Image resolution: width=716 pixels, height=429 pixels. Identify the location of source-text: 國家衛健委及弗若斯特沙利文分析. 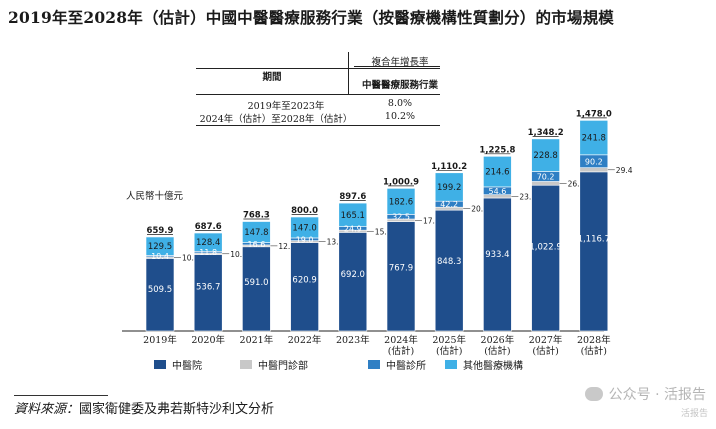
(177, 409).